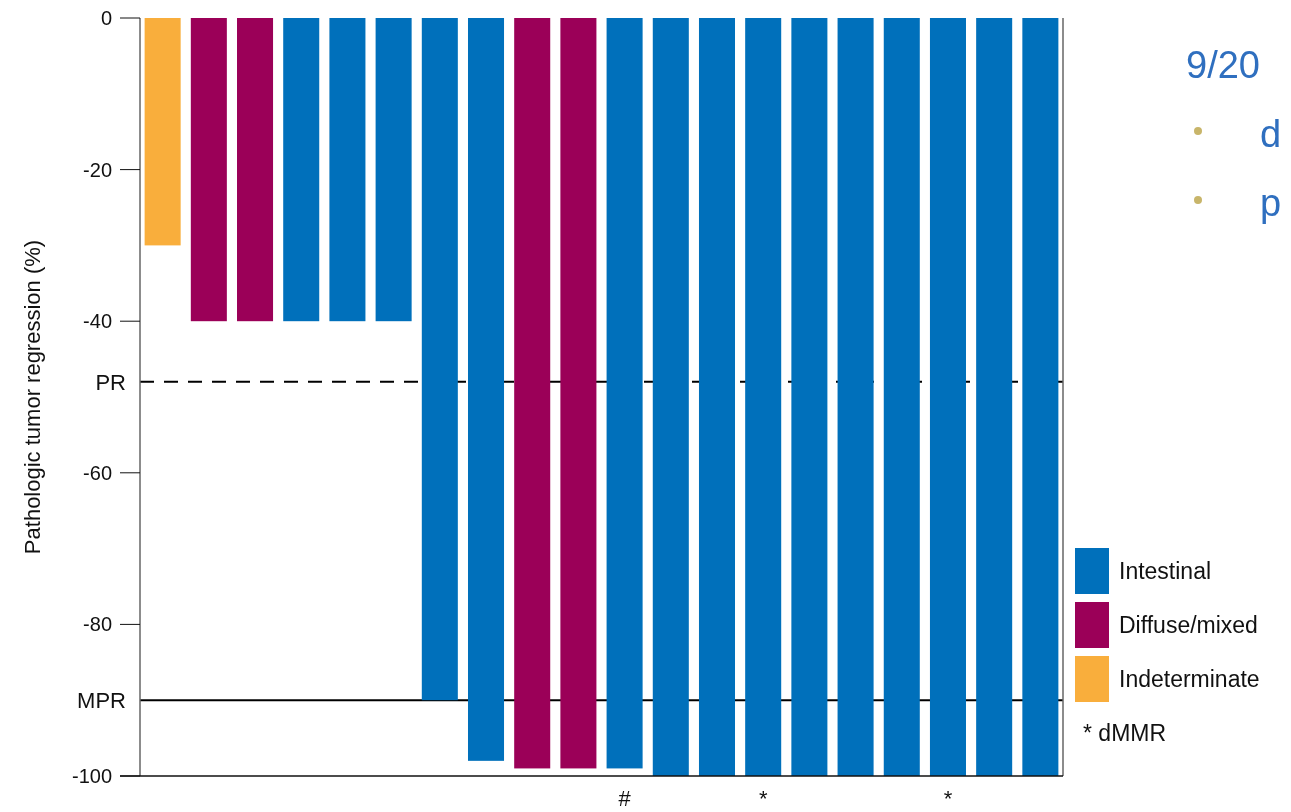 The width and height of the screenshot is (1291, 812). I want to click on legend-label: Indeterminate, so click(1189, 679).